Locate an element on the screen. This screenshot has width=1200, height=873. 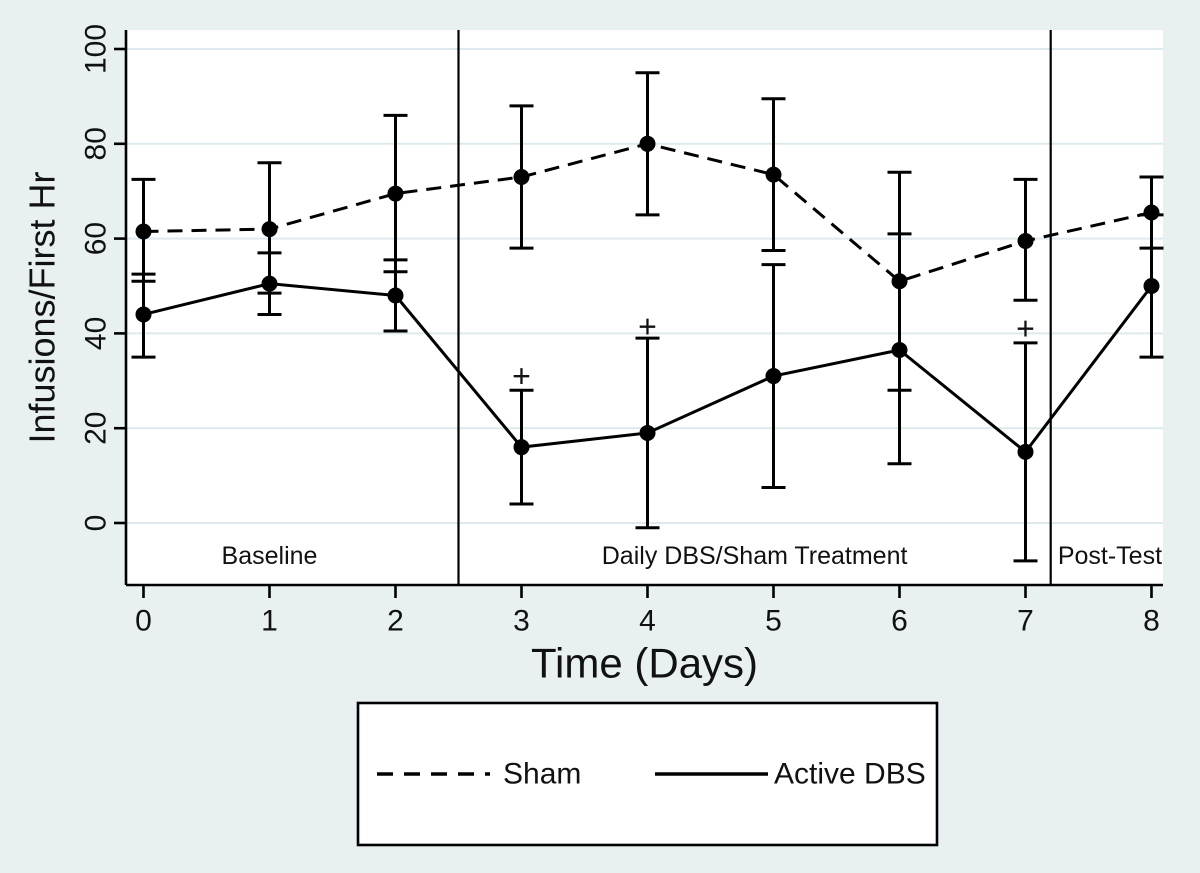
phase-label-post-test: Post-Test is located at coordinates (1110, 556).